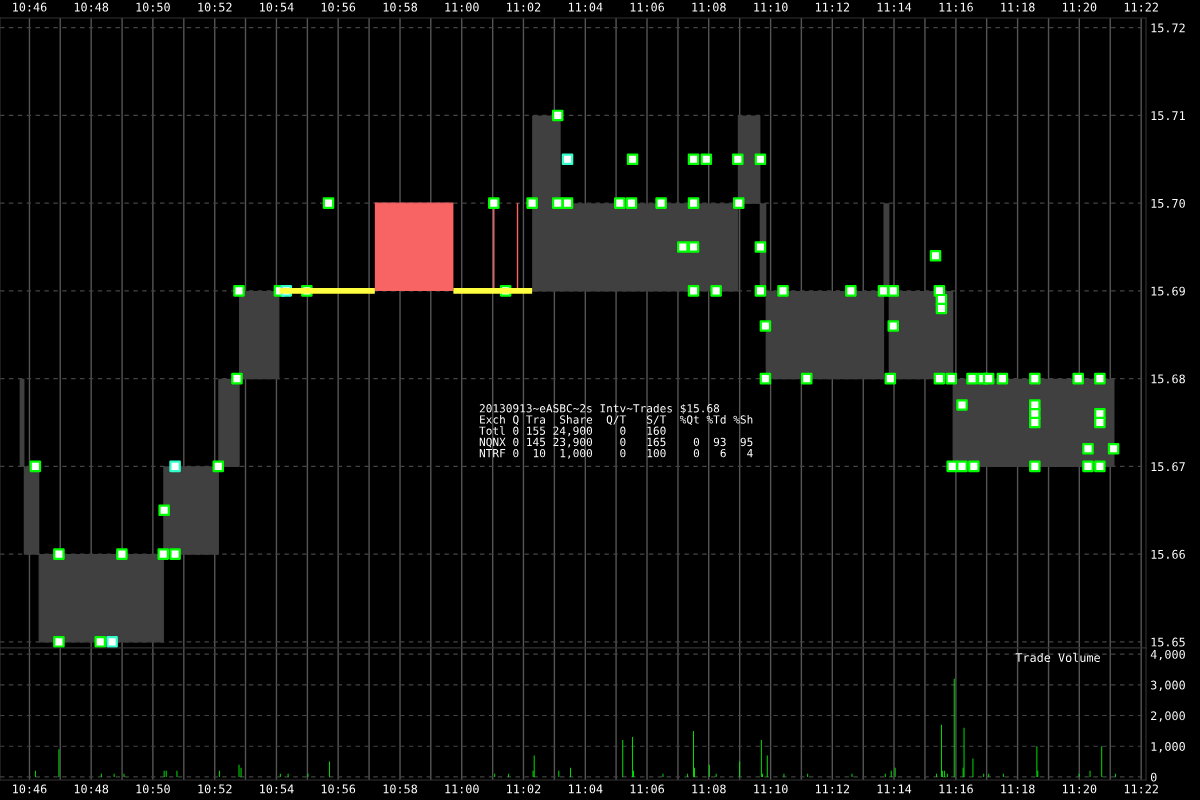 This screenshot has width=1200, height=800. Describe the element at coordinates (1153, 777) in the screenshot. I see `y-tick-label: 0` at that location.